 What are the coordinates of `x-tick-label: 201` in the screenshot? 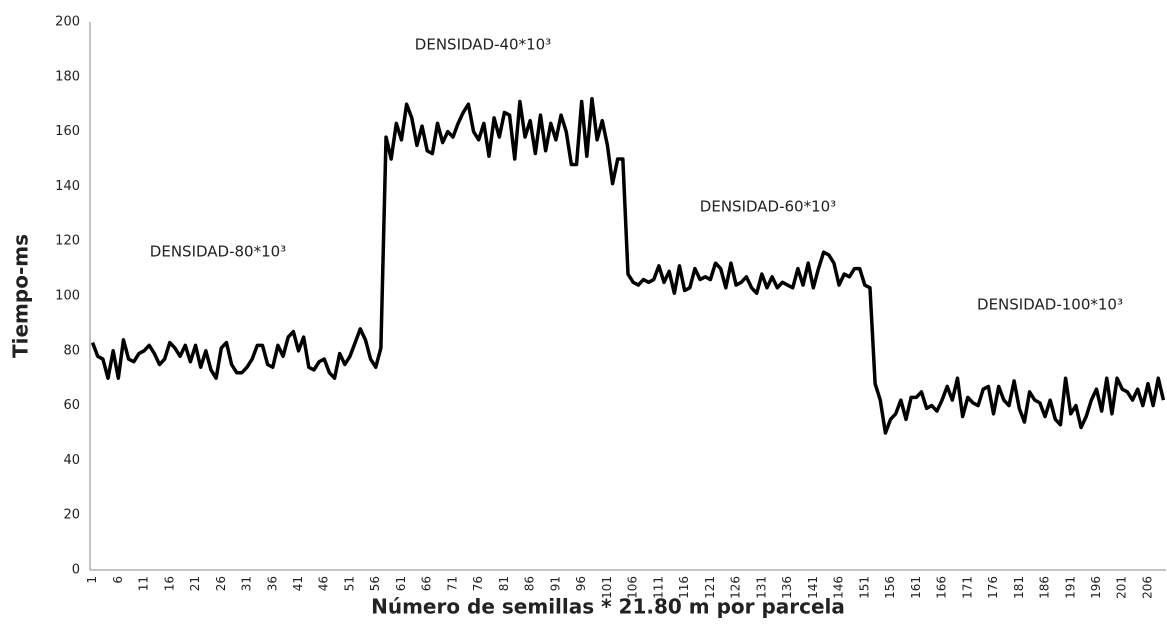 It's located at (1122, 587).